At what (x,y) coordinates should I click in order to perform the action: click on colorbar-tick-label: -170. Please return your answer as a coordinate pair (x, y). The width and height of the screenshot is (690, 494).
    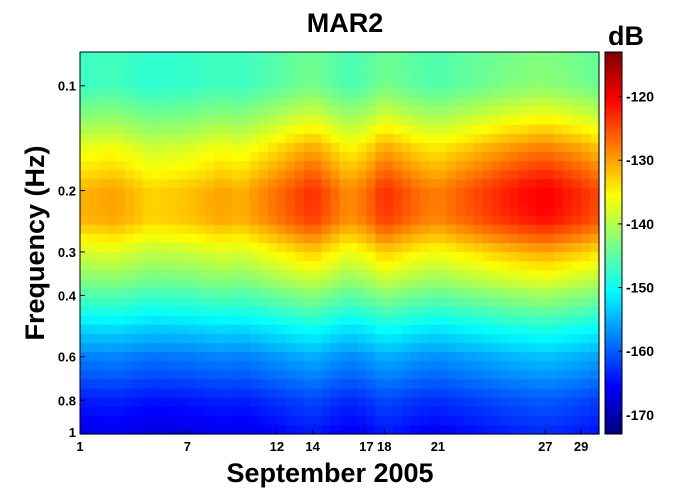
    Looking at the image, I should click on (640, 415).